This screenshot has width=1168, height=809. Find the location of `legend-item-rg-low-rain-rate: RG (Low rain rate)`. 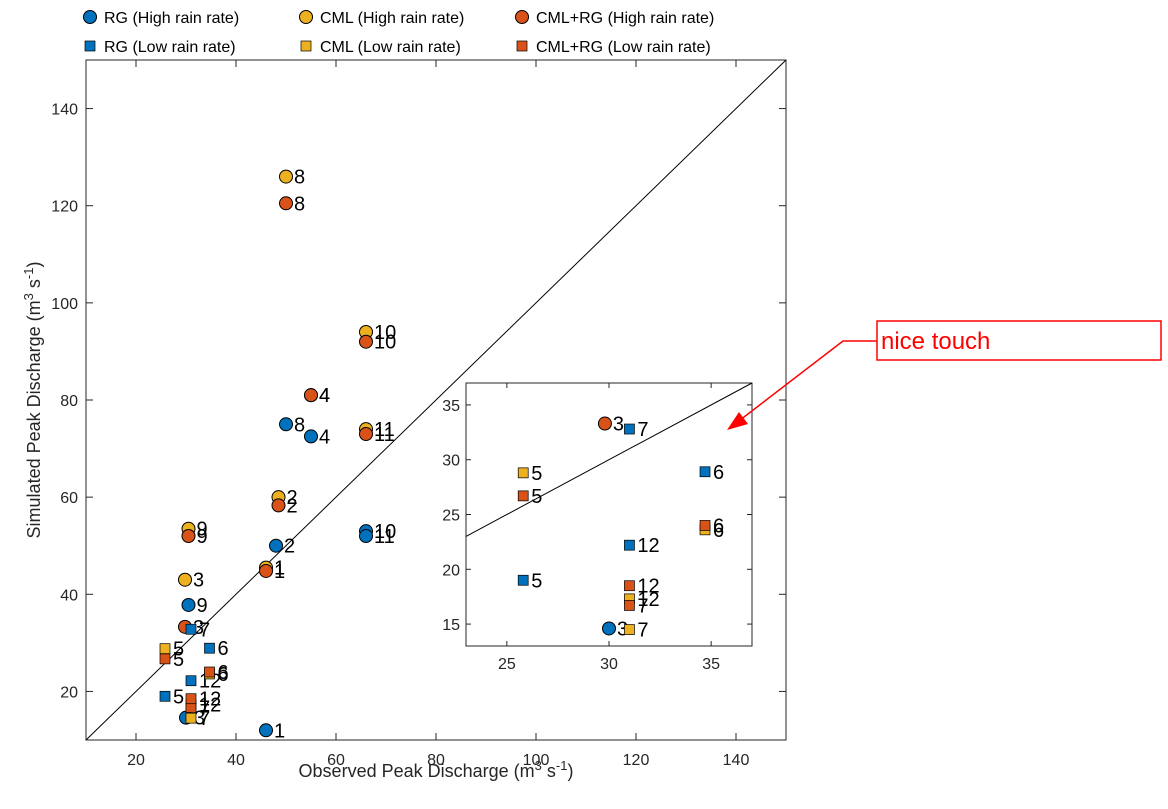

legend-item-rg-low-rain-rate: RG (Low rain rate) is located at coordinates (160, 47).